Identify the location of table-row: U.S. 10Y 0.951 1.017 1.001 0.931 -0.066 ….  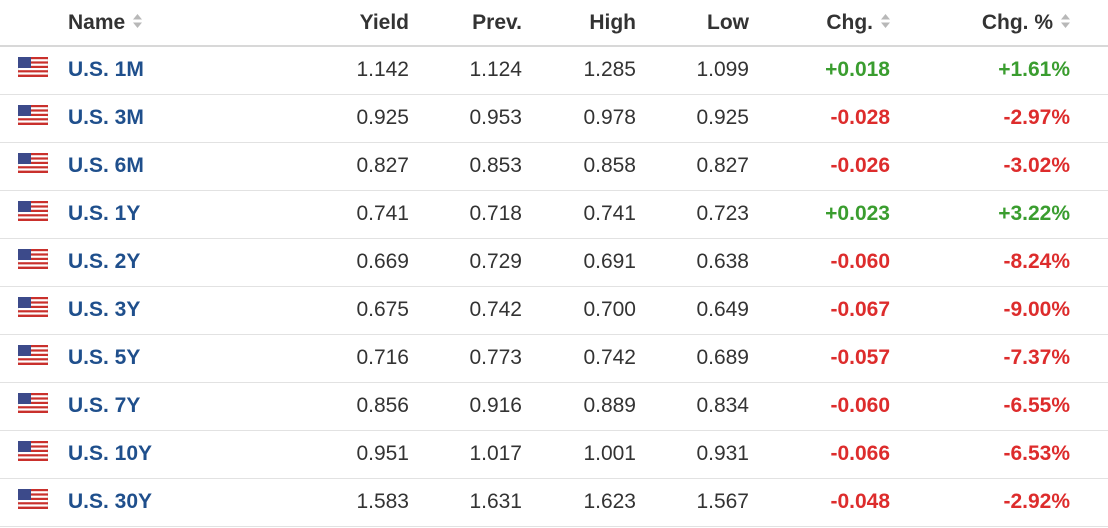
(554, 454).